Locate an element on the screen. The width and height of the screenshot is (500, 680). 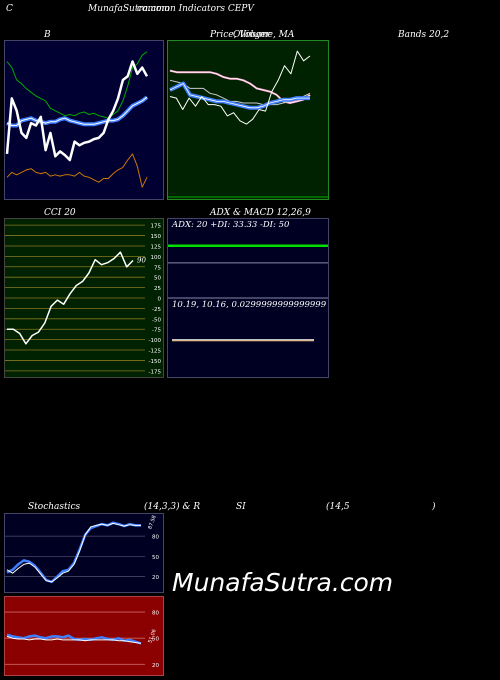
rsi-panel: 80 50 20 51.06 is located at coordinates (84, 636).